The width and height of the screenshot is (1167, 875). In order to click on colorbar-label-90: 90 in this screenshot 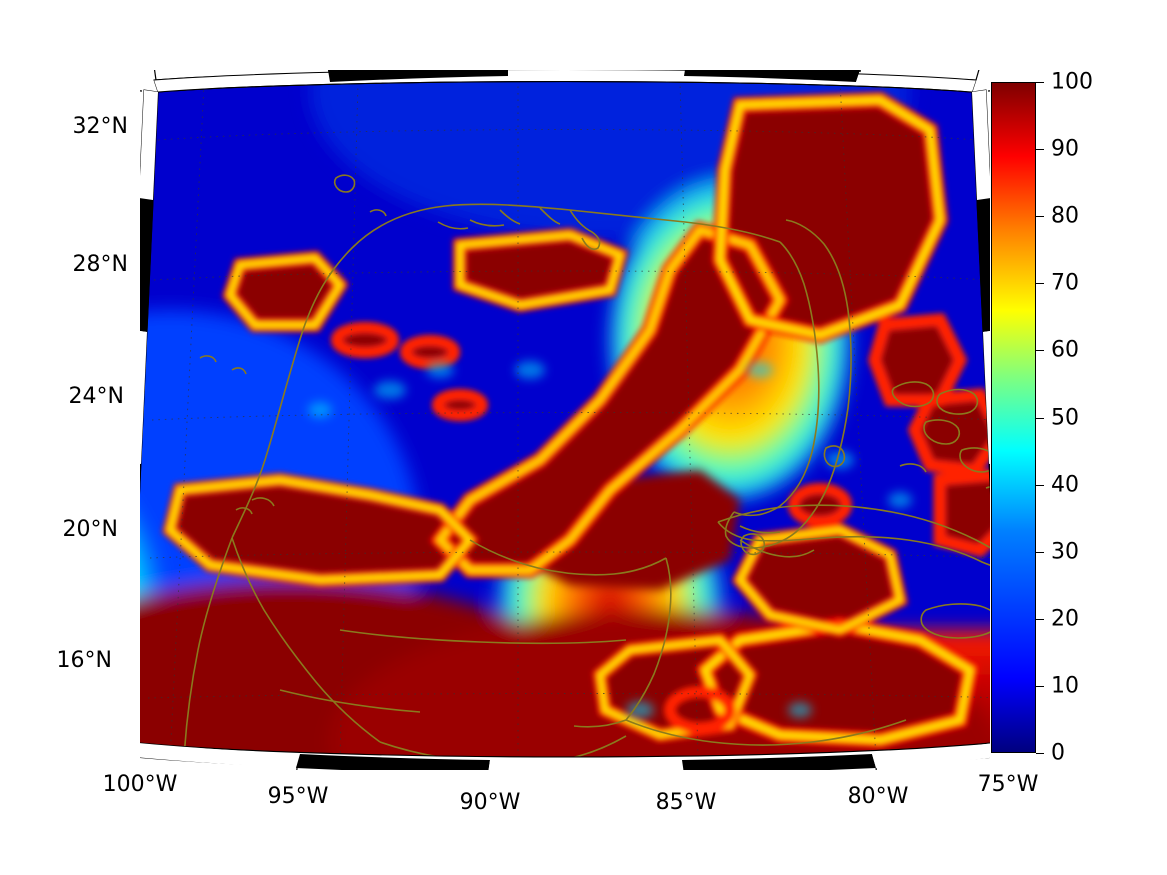, I will do `click(1065, 149)`.